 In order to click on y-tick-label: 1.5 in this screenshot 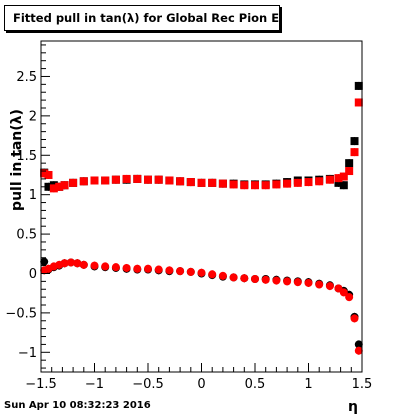, I will do `click(26, 156)`.